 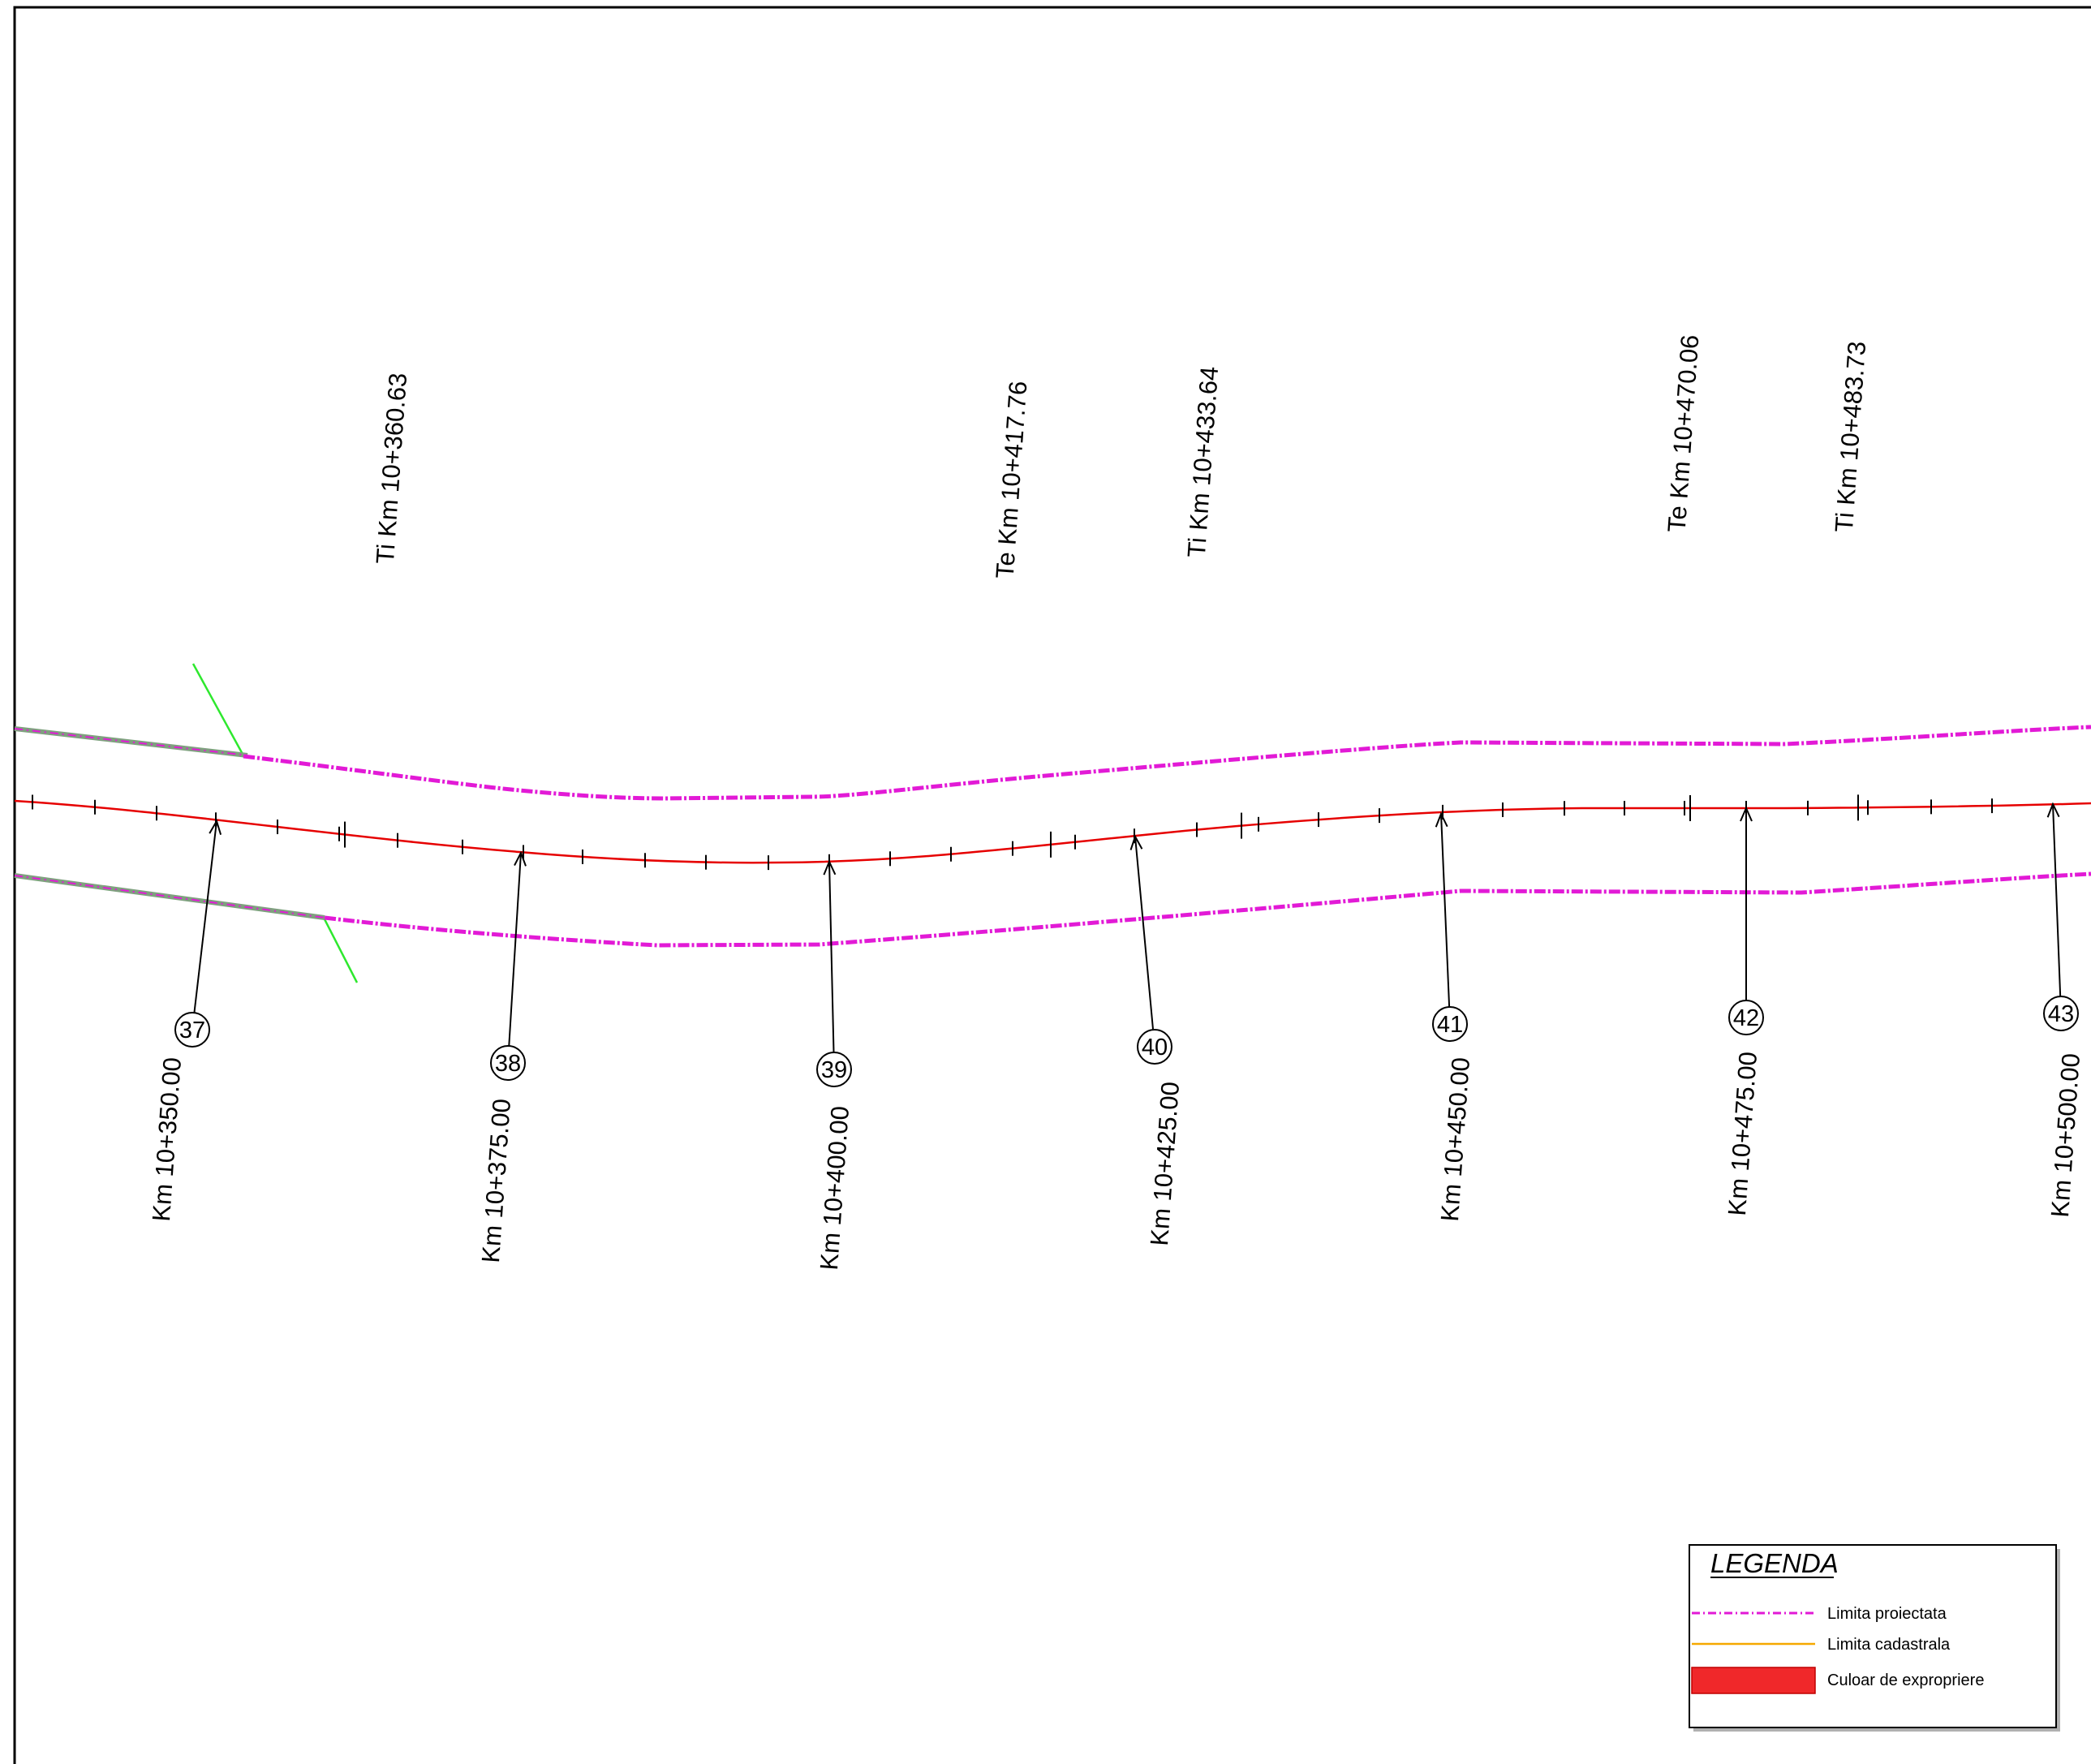 I want to click on old-boundary-lower-dash, so click(x=170, y=897).